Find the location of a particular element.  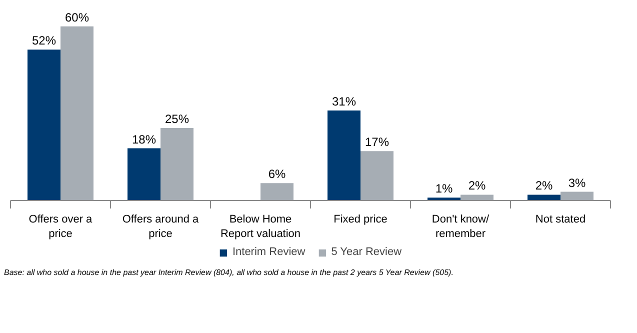

data-label: 17% is located at coordinates (377, 142).